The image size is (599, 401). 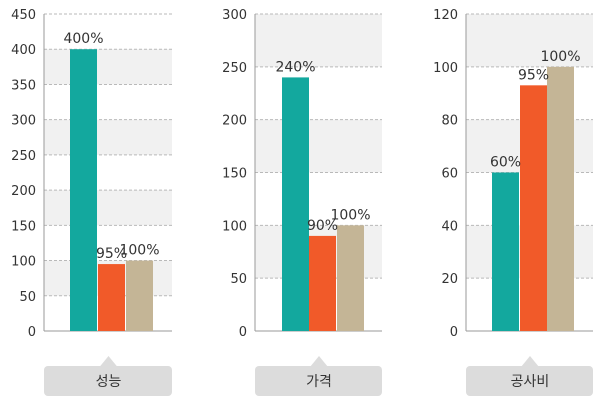 What do you see at coordinates (83, 39) in the screenshot?
I see `data-label: 400%` at bounding box center [83, 39].